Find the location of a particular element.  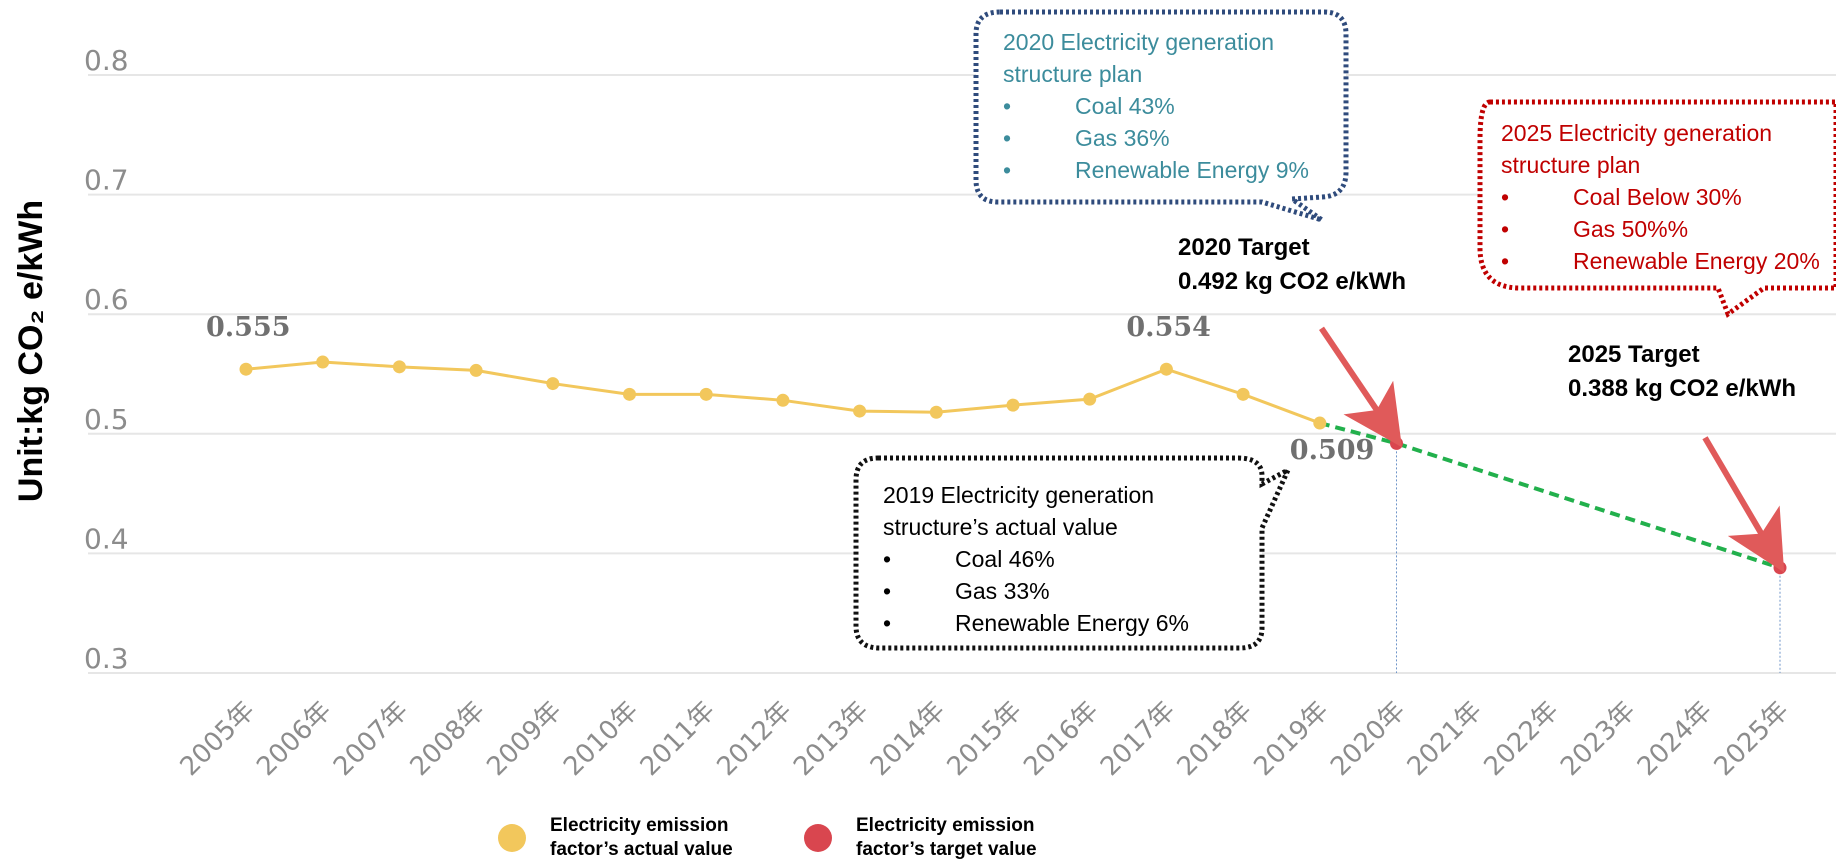

legend-actual-line1: Electricity emission is located at coordinates (639, 825).